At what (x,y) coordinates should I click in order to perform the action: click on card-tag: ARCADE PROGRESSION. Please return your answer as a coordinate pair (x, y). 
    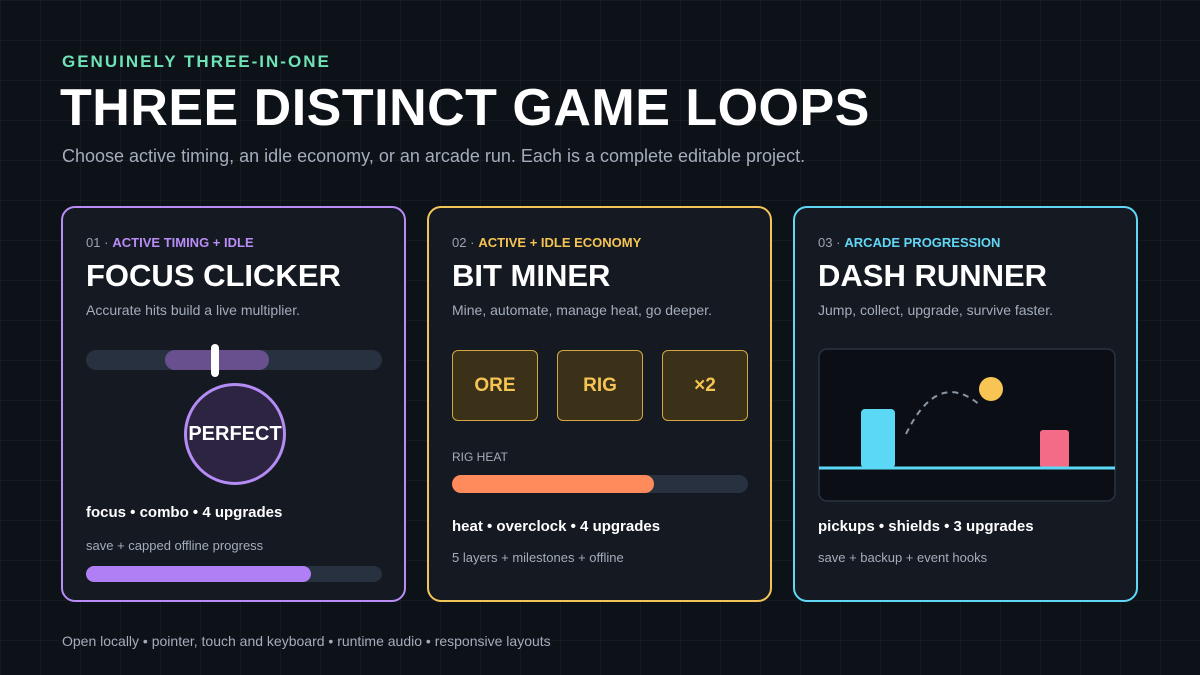
    Looking at the image, I should click on (922, 242).